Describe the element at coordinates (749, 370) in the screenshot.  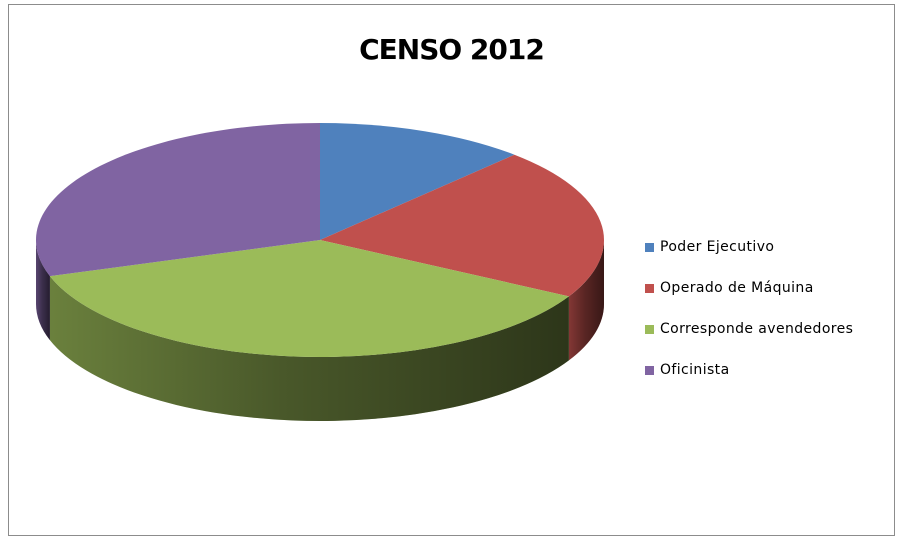
I see `legend-item-oficinista: Oficinista` at that location.